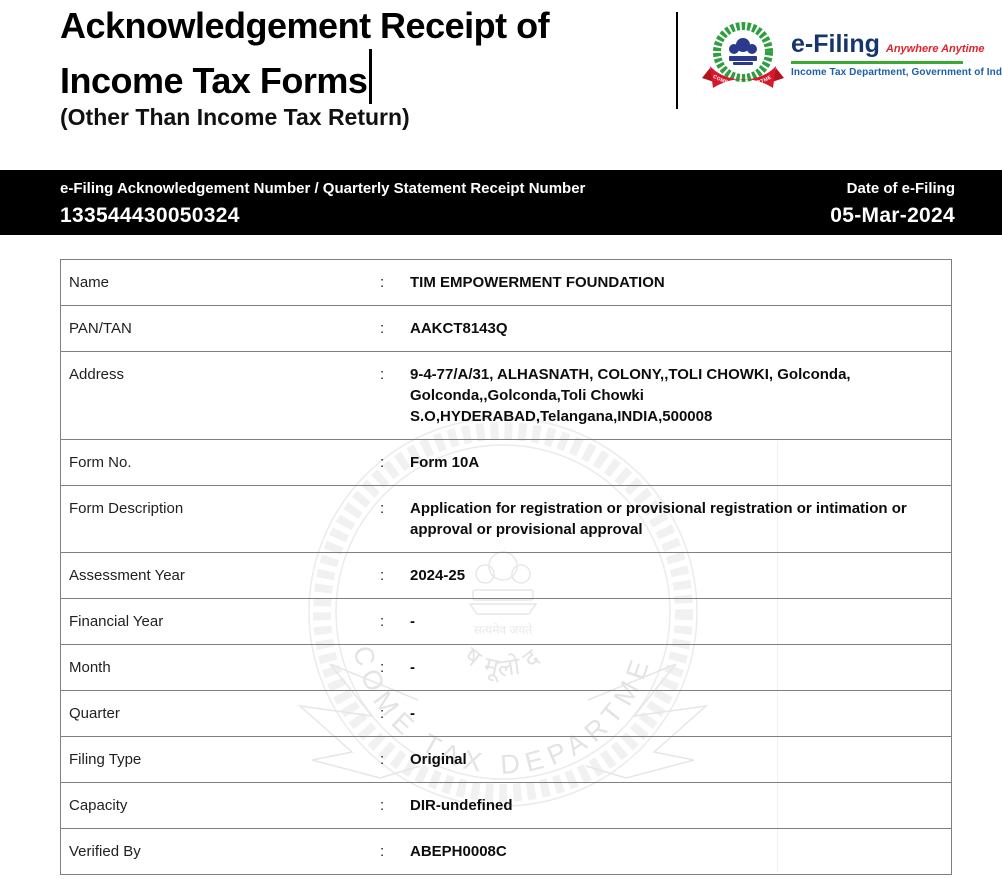  What do you see at coordinates (506, 713) in the screenshot?
I see `table-row: Quarter: -` at bounding box center [506, 713].